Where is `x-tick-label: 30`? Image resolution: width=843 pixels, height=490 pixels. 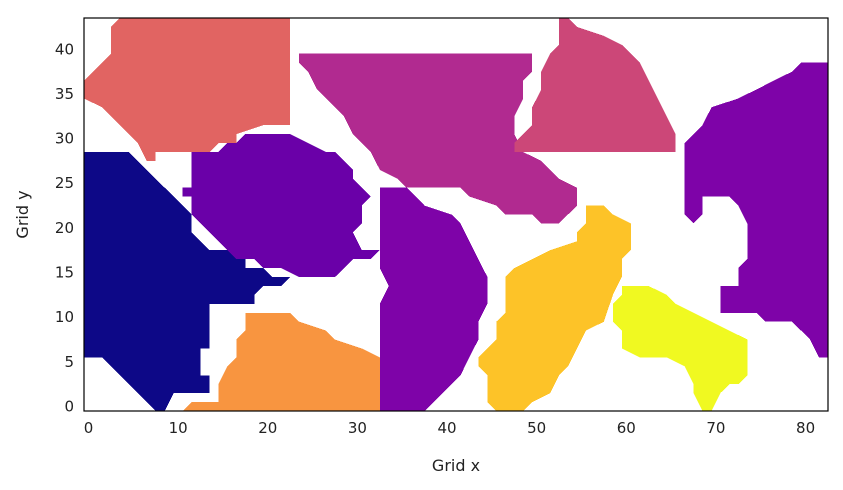
x-tick-label: 30 is located at coordinates (357, 428).